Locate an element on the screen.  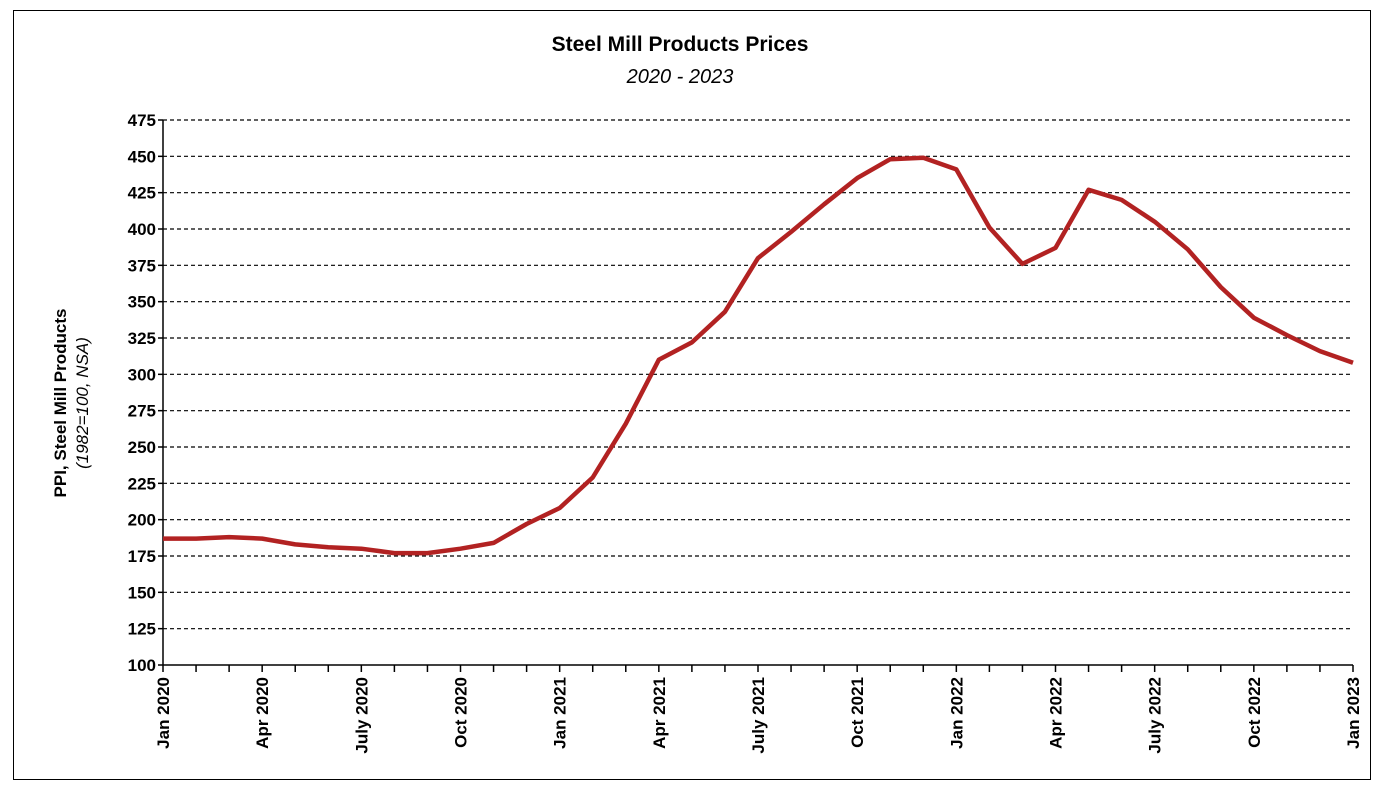
y-tick-label: 100 is located at coordinates (142, 665).